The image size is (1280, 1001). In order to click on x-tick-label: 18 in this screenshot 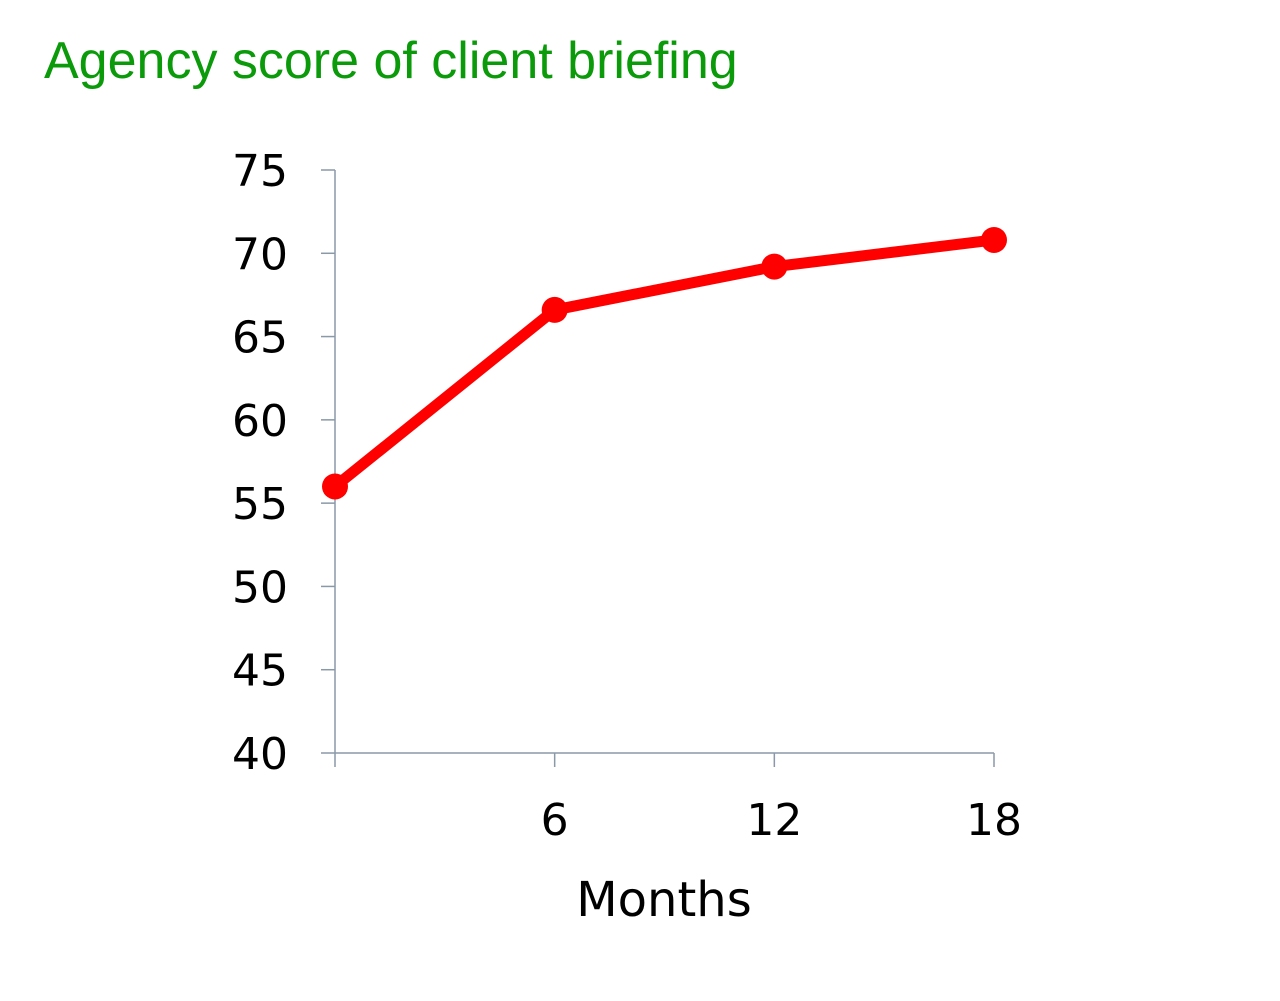, I will do `click(994, 820)`.